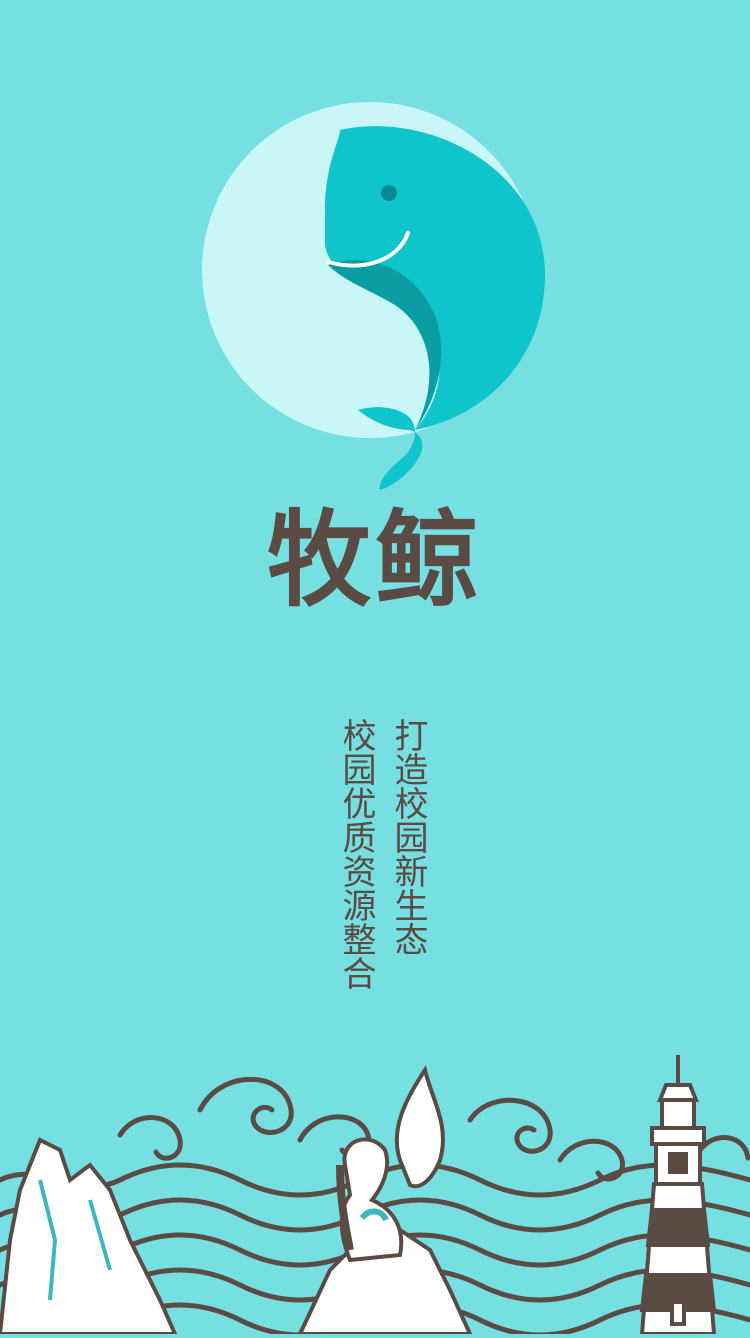 This screenshot has height=1338, width=750. I want to click on logo-whale-eye, so click(389, 193).